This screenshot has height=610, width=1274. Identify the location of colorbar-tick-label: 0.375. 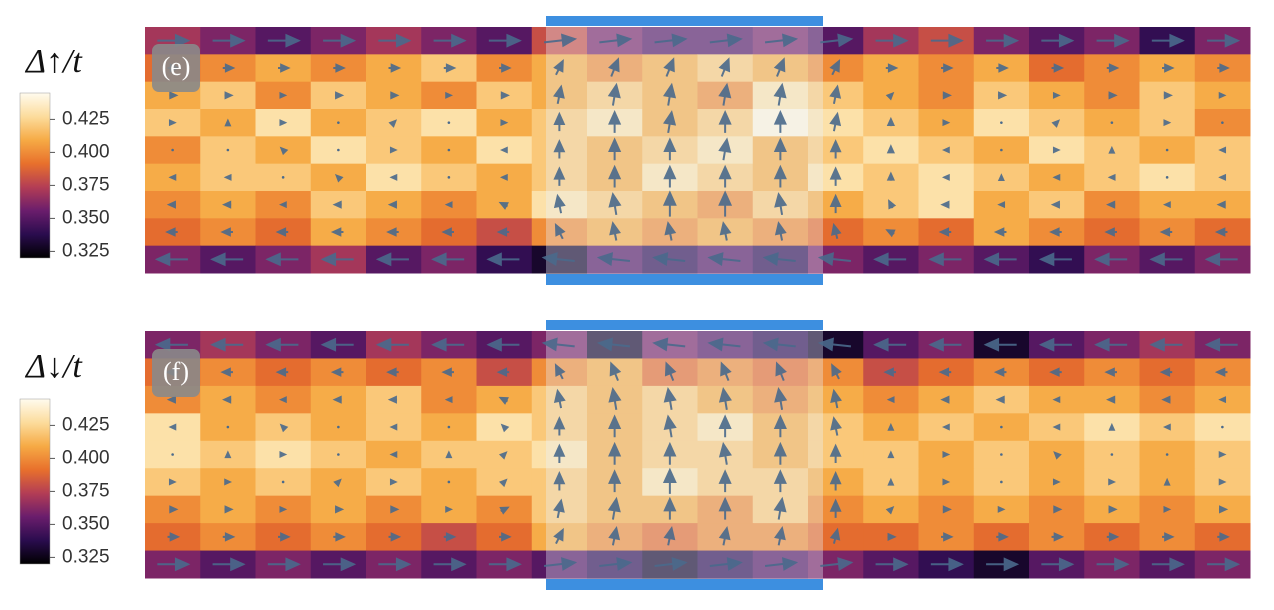
(86, 490).